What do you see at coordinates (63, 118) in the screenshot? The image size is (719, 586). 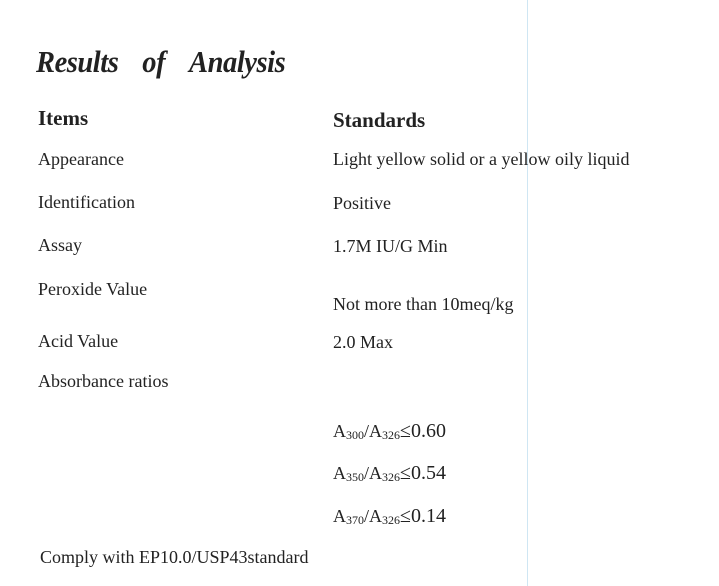 I see `items-header: Items` at bounding box center [63, 118].